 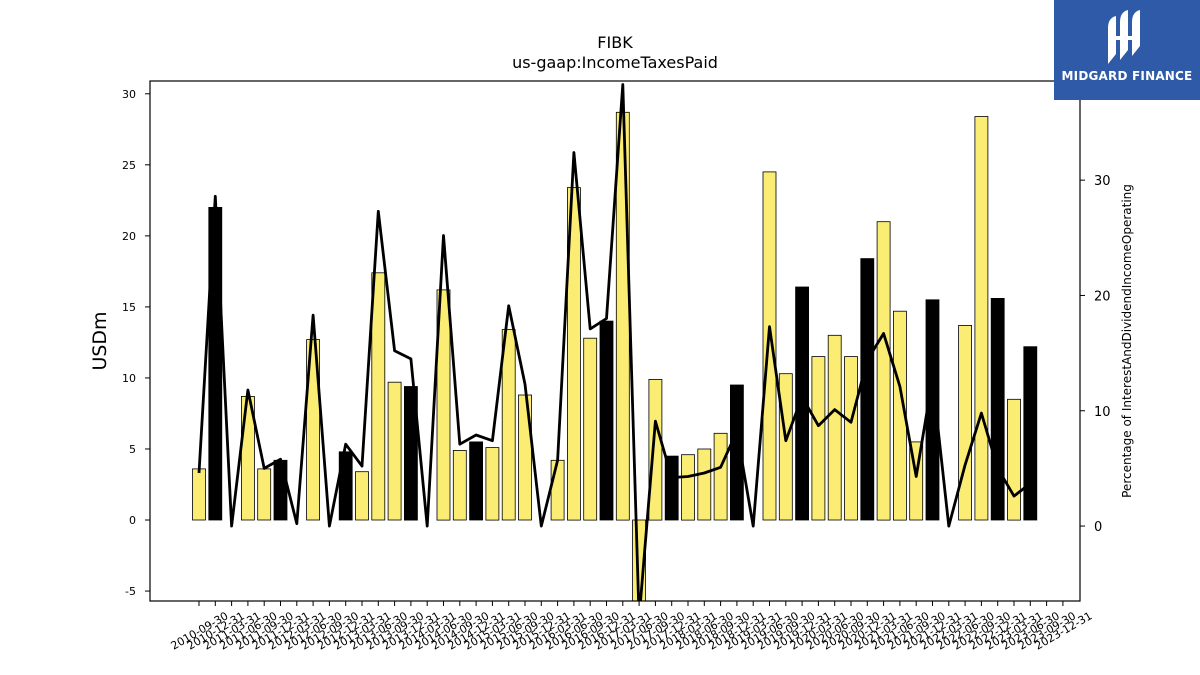 I want to click on chart-title: FIBK, so click(x=615, y=42).